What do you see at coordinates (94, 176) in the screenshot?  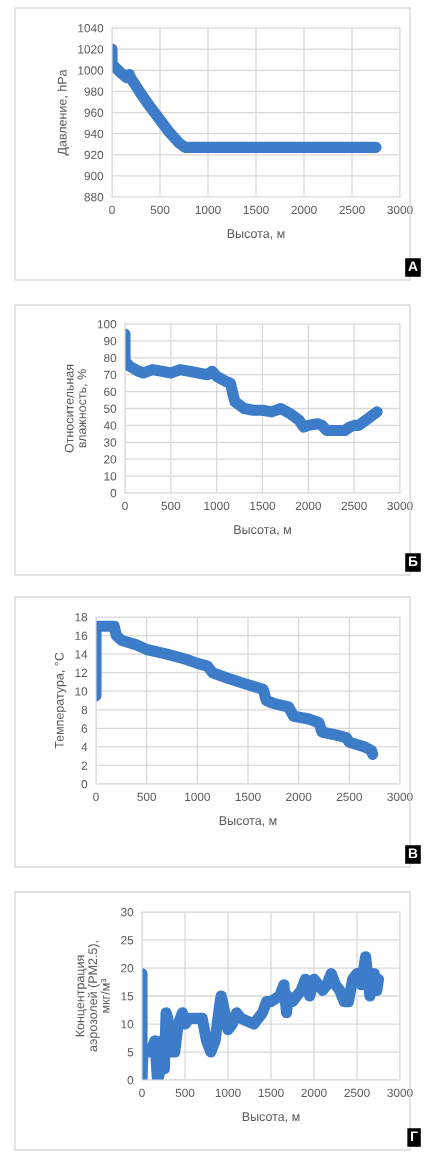 I see `y-tick-label: 900` at bounding box center [94, 176].